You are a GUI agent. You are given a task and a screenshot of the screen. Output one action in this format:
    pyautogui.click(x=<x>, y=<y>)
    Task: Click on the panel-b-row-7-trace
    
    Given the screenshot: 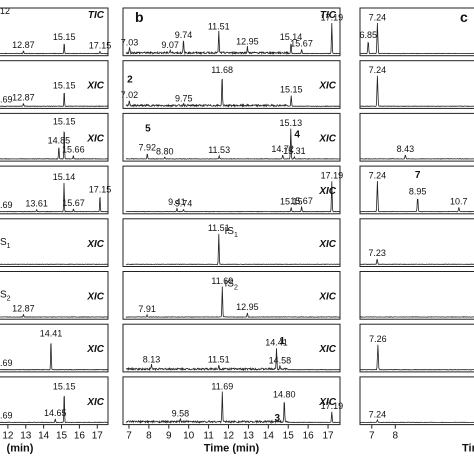 What is the action you would take?
    pyautogui.click(x=232, y=360)
    